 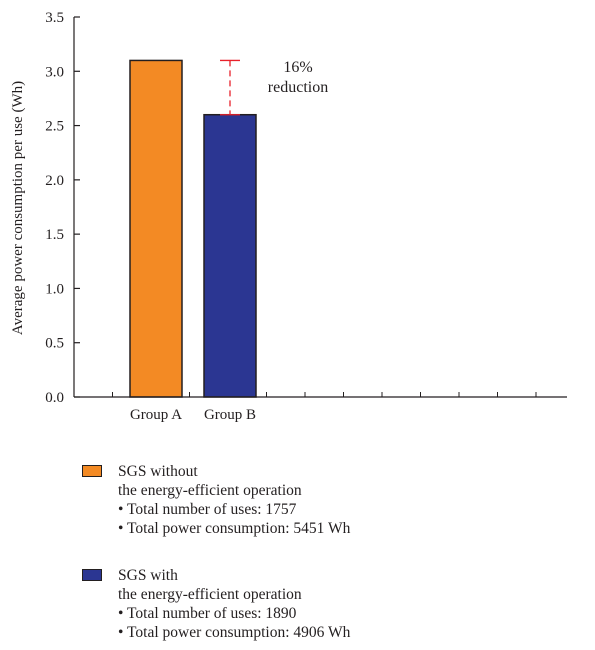 I want to click on y-tick-label: 2.5, so click(x=54, y=127).